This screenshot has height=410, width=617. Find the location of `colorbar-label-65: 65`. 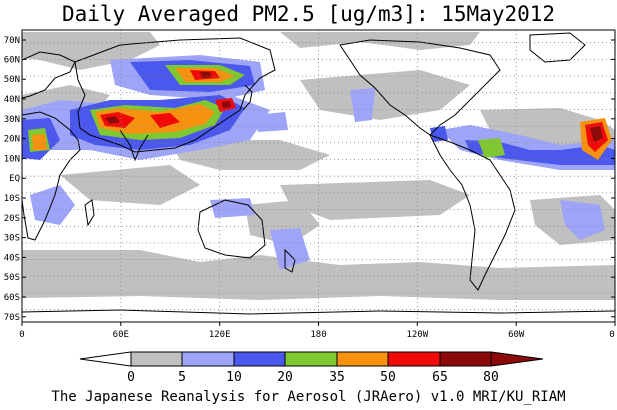

colorbar-label-65: 65 is located at coordinates (440, 377).